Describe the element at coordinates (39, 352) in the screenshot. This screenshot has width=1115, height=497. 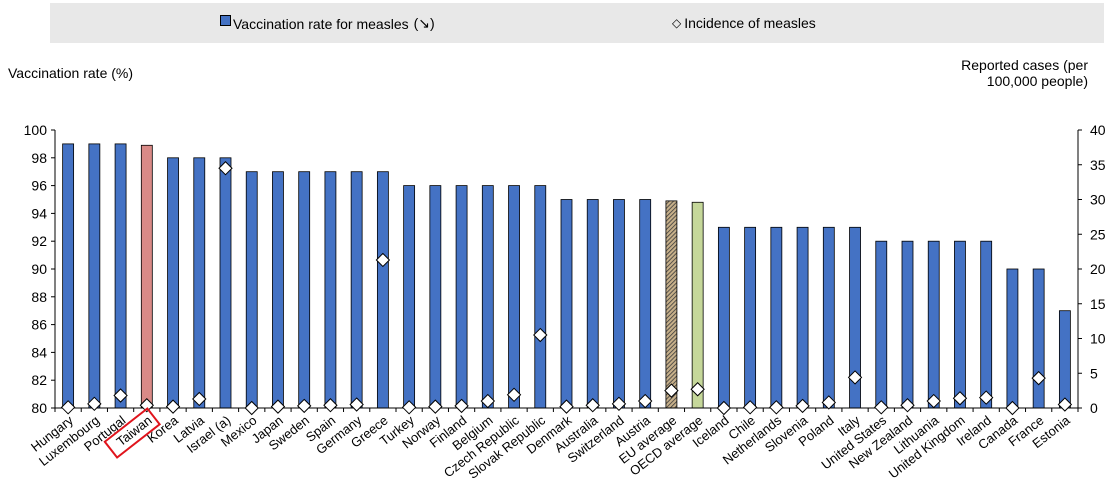
I see `left-tick-label: 84` at that location.